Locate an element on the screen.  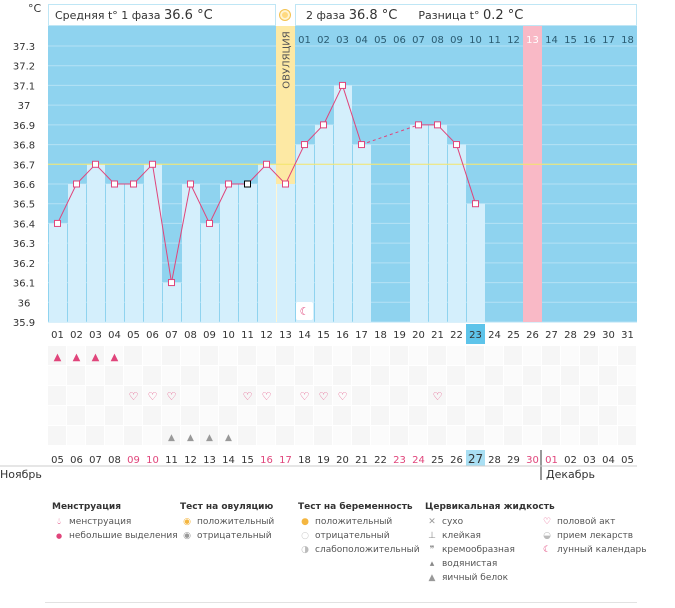
legend-menstruation-title: Менструация is located at coordinates (86, 507).